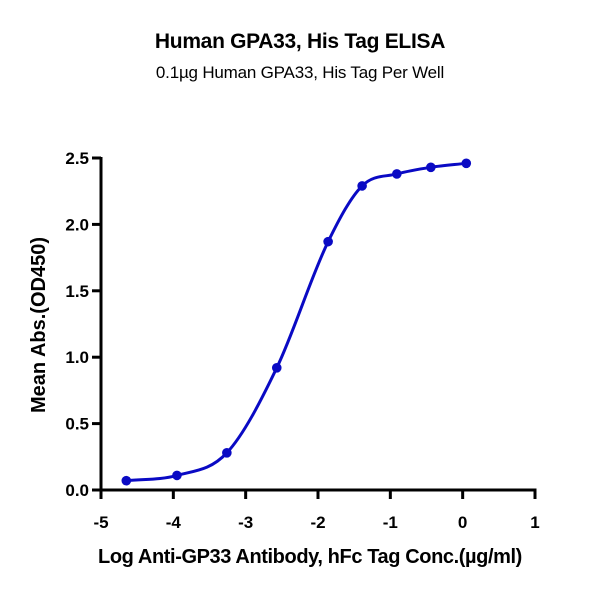 The height and width of the screenshot is (600, 600). Describe the element at coordinates (77, 357) in the screenshot. I see `y-tick-label: 1.0` at that location.